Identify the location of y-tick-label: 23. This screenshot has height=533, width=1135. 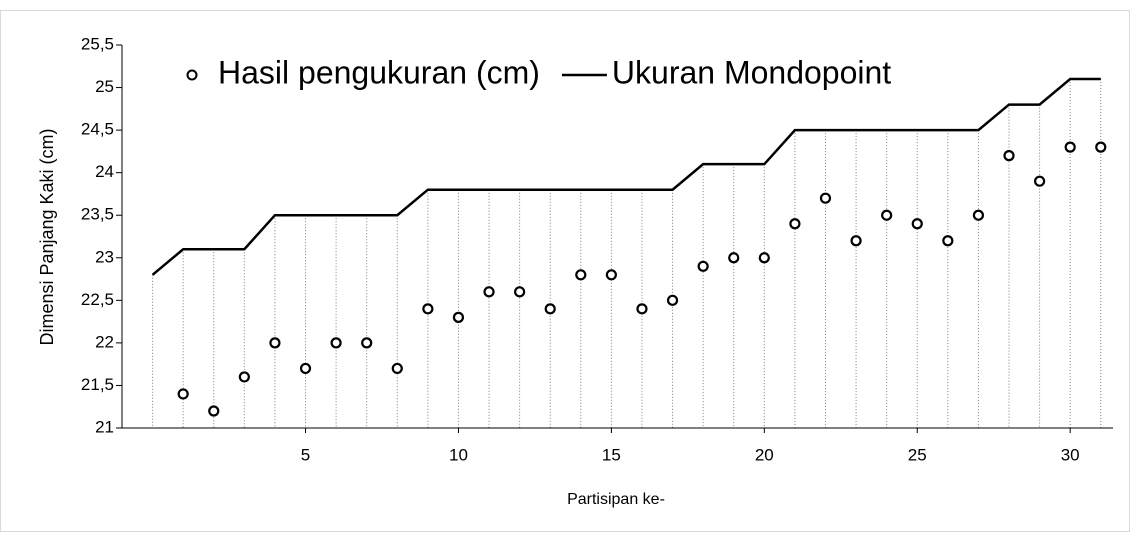
(104, 256).